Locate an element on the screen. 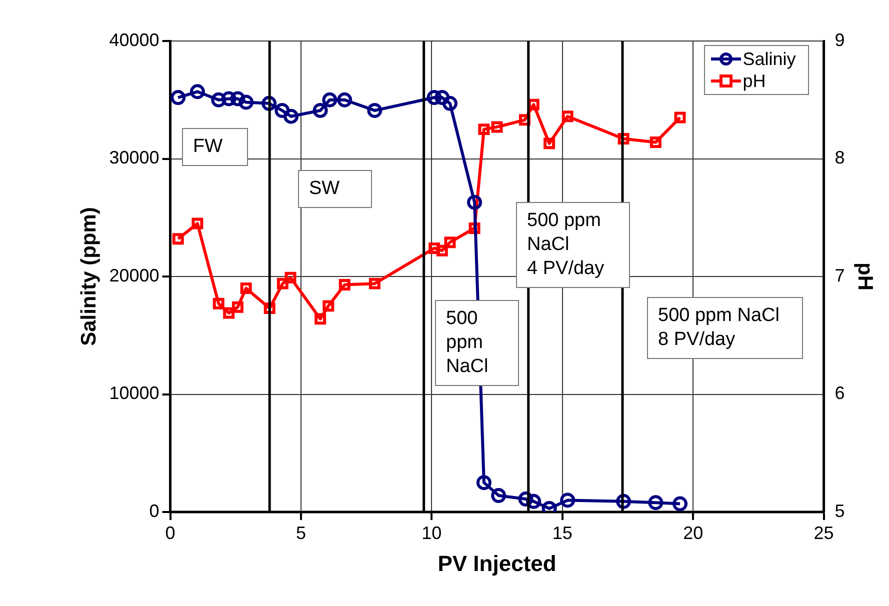 This screenshot has height=606, width=889. y-tick-label: 30000 is located at coordinates (134, 158).